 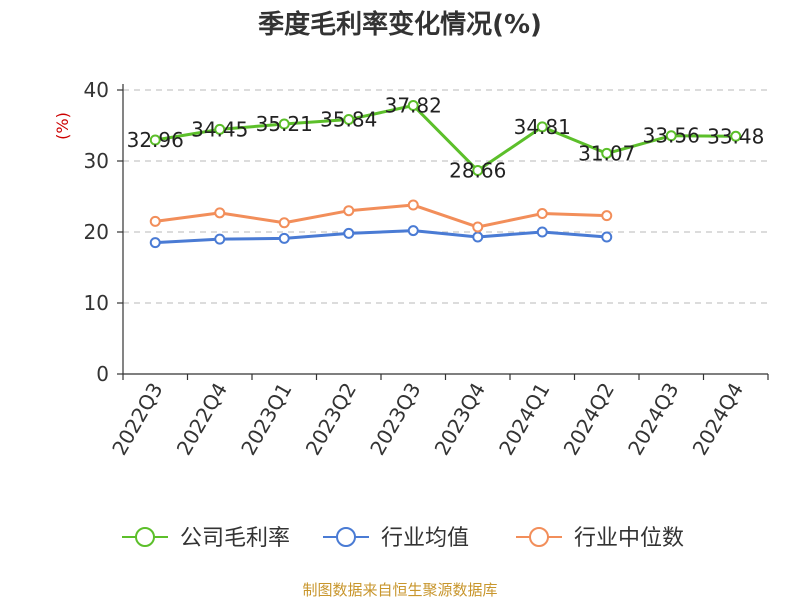 What do you see at coordinates (589, 419) in the screenshot?
I see `x-tick-label: 2024Q2` at bounding box center [589, 419].